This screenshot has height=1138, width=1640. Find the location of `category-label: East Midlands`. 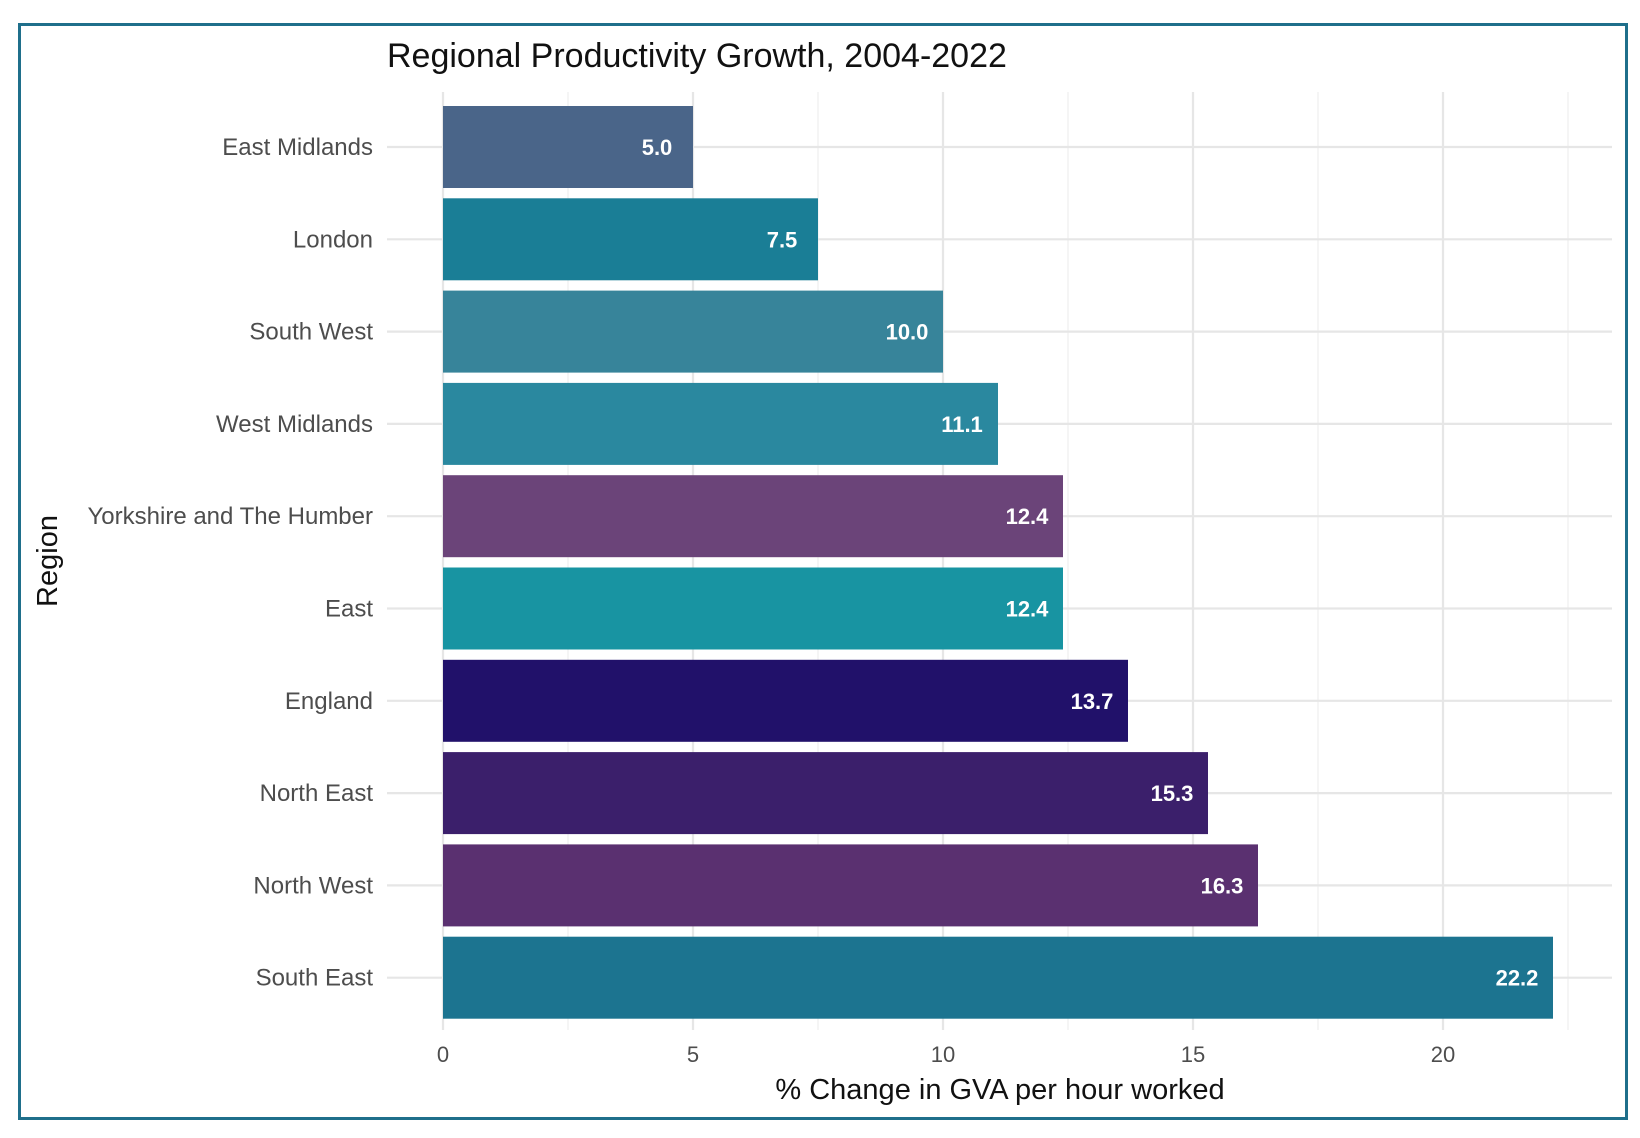

category-label: East Midlands is located at coordinates (297, 147).